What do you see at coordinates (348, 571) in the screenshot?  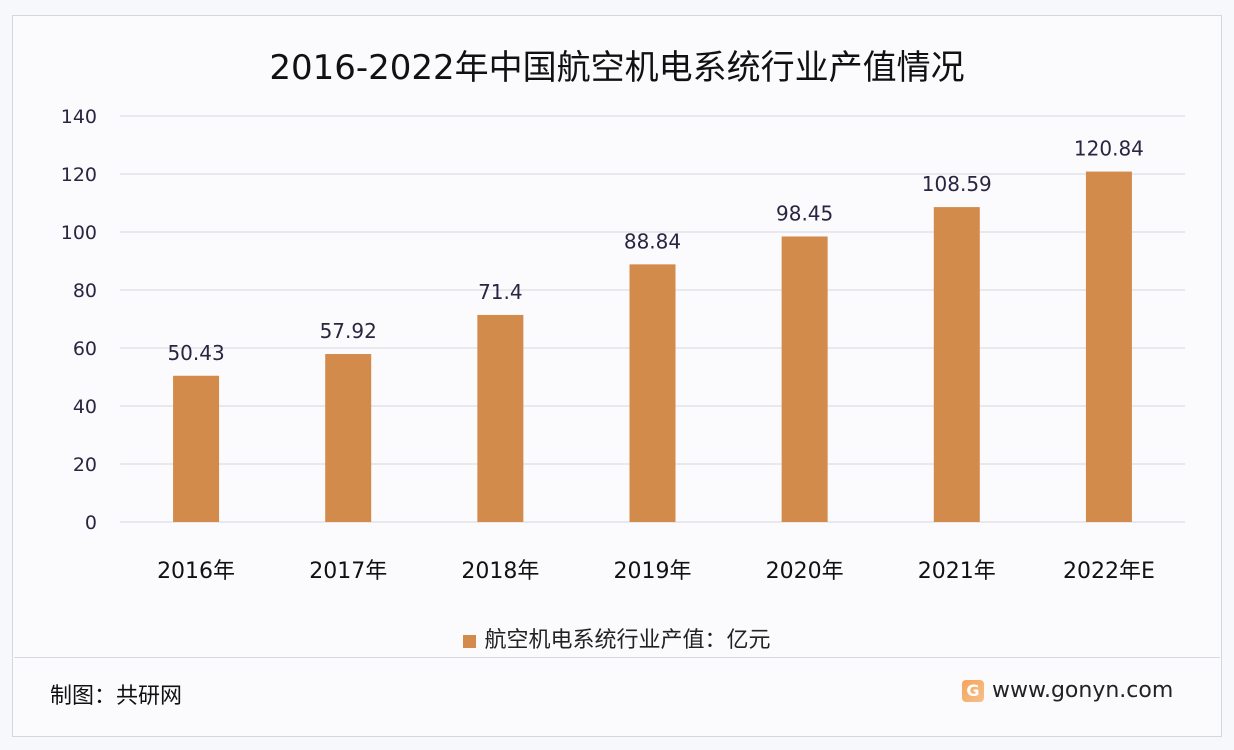 I see `x-tick-label: 2017年` at bounding box center [348, 571].